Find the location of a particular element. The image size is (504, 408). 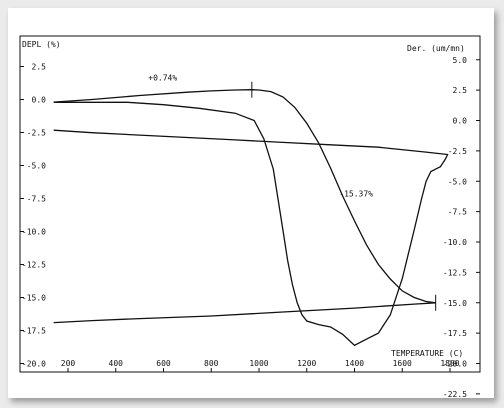

left-tick-label: -10.0 is located at coordinates (34, 232).